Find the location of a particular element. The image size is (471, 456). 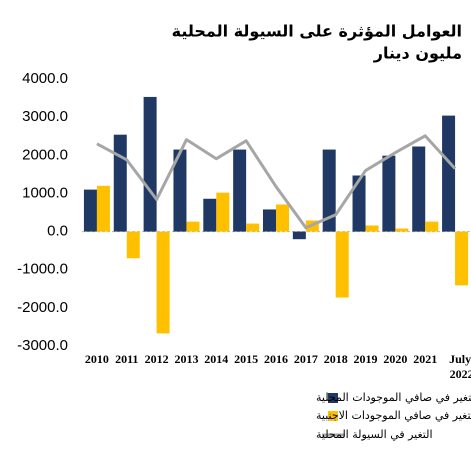

x-tick-label: 2020 is located at coordinates (395, 359).